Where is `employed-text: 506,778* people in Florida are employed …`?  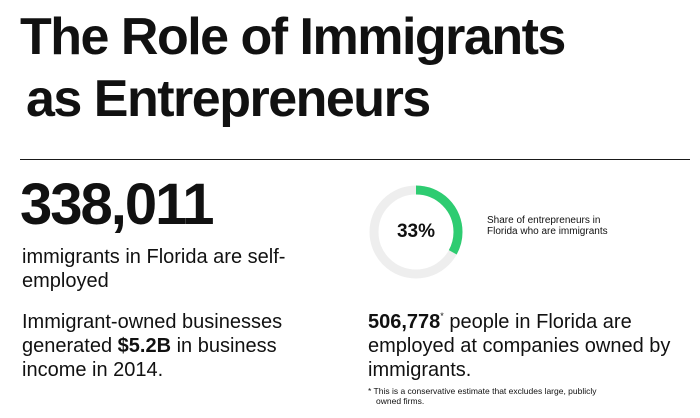 employed-text: 506,778* people in Florida are employed … is located at coordinates (533, 346).